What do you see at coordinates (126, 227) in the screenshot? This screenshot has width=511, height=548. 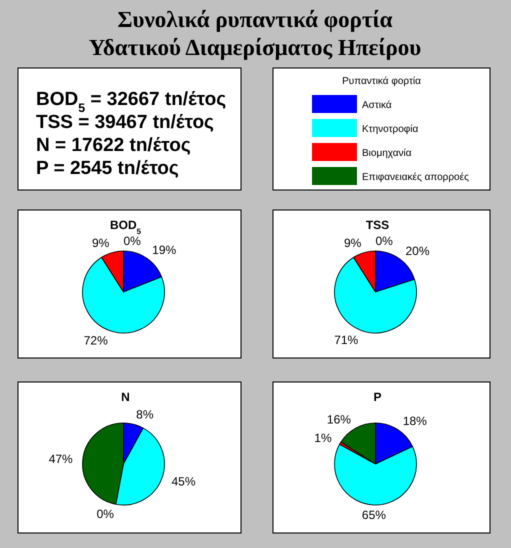 I see `text: BOD$_{5}$` at bounding box center [126, 227].